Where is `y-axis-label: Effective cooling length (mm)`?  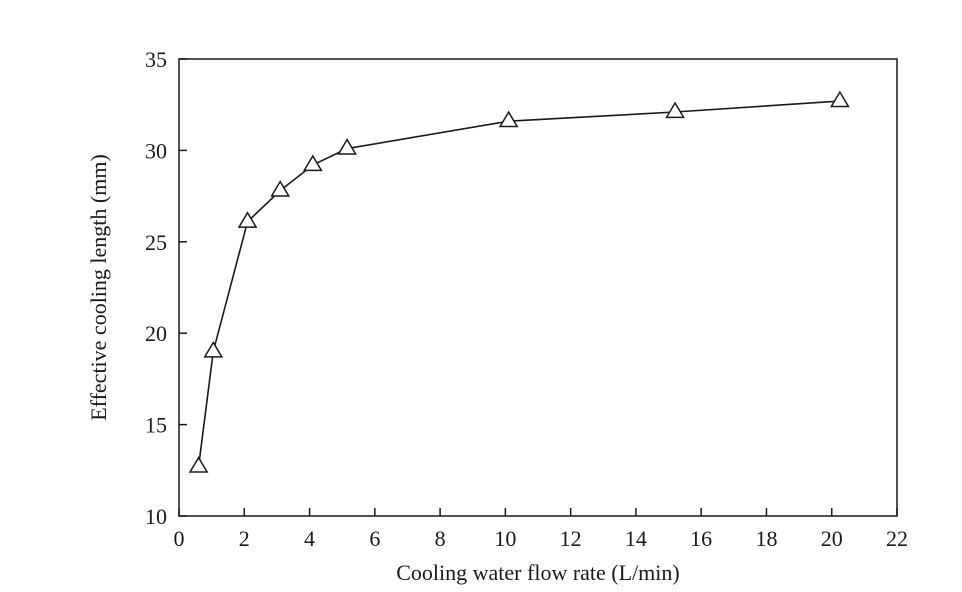
y-axis-label: Effective cooling length (mm) is located at coordinates (98, 287).